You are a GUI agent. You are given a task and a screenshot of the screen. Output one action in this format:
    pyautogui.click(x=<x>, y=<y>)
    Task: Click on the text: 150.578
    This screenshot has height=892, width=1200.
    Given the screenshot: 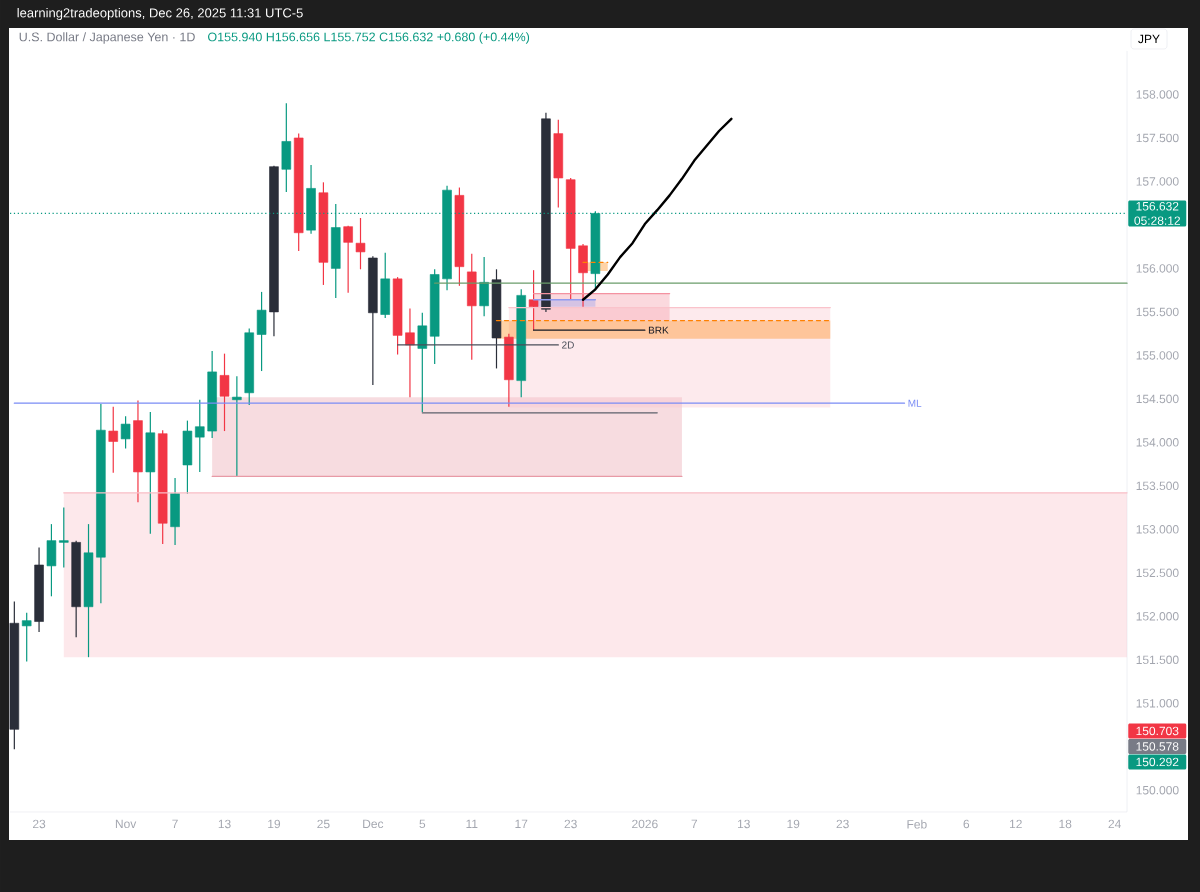 What is the action you would take?
    pyautogui.click(x=1157, y=746)
    